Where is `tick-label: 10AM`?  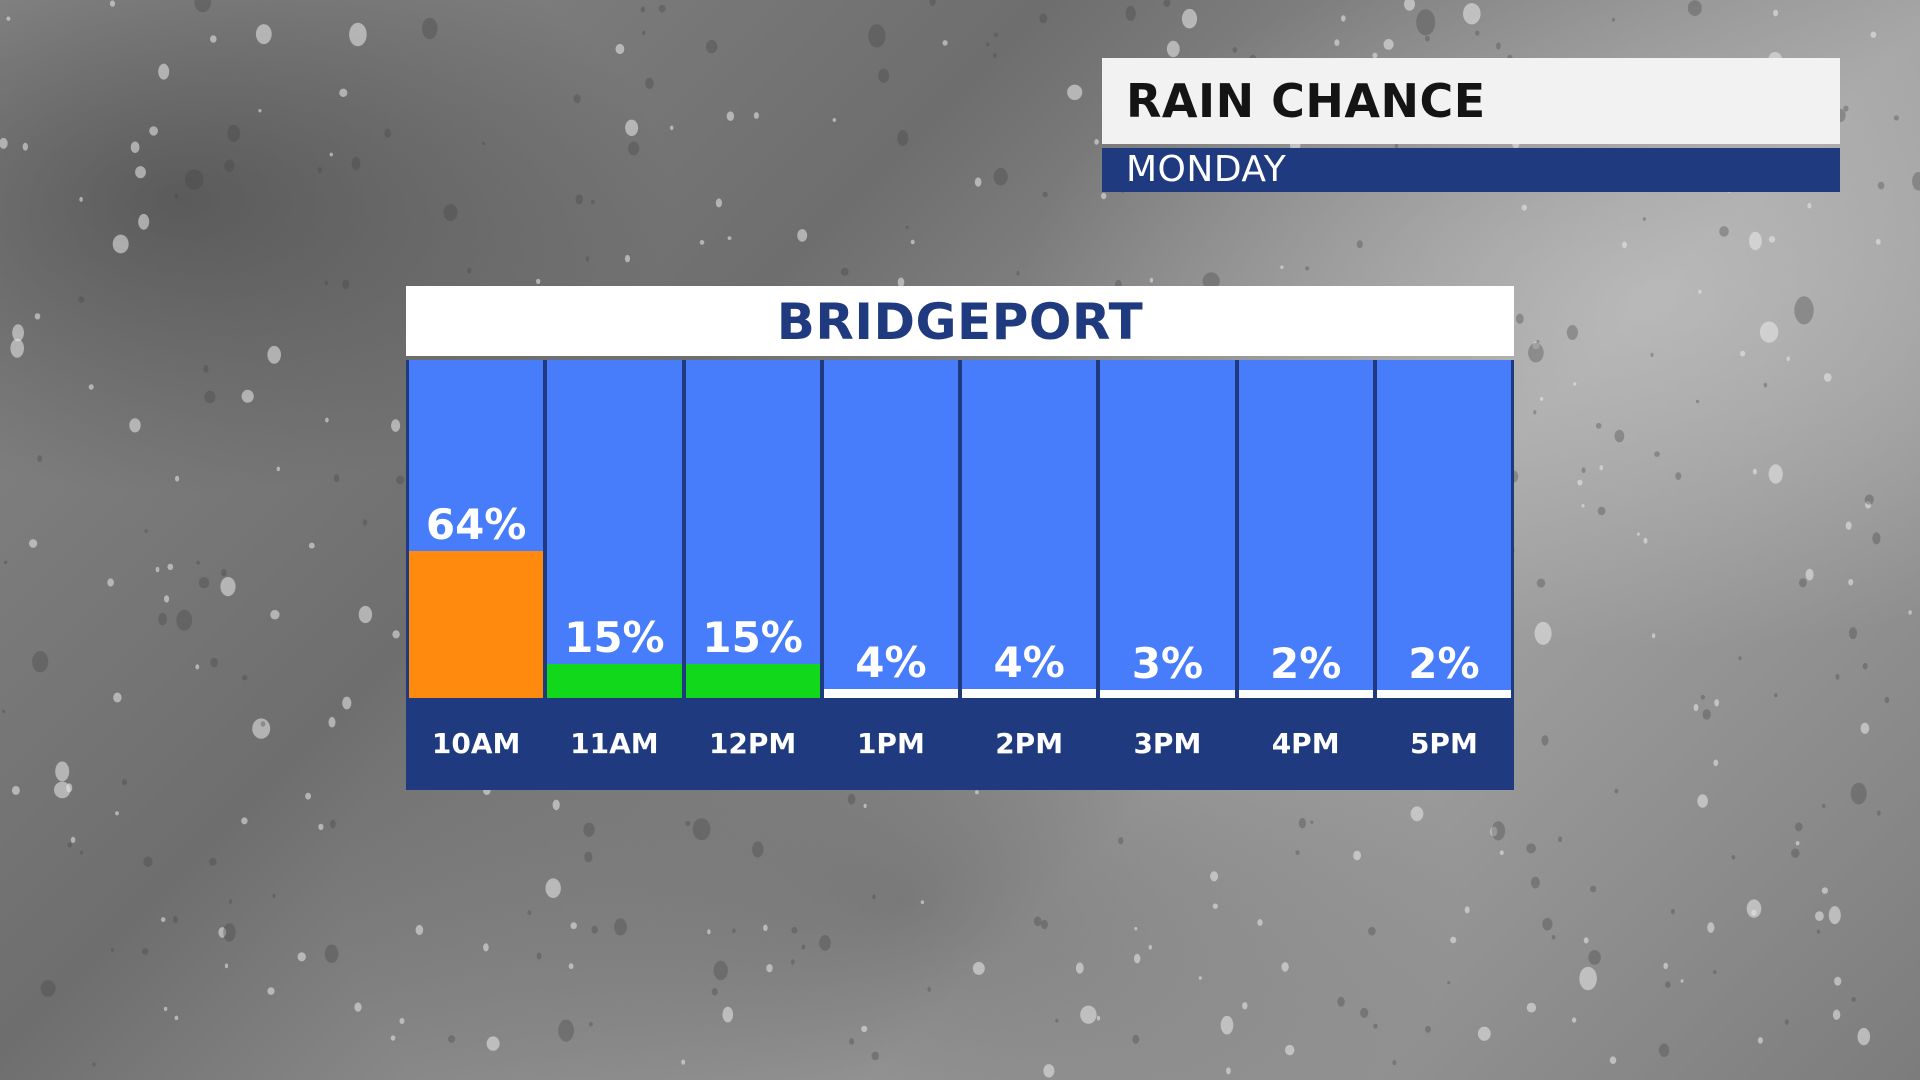
tick-label: 10AM is located at coordinates (476, 744).